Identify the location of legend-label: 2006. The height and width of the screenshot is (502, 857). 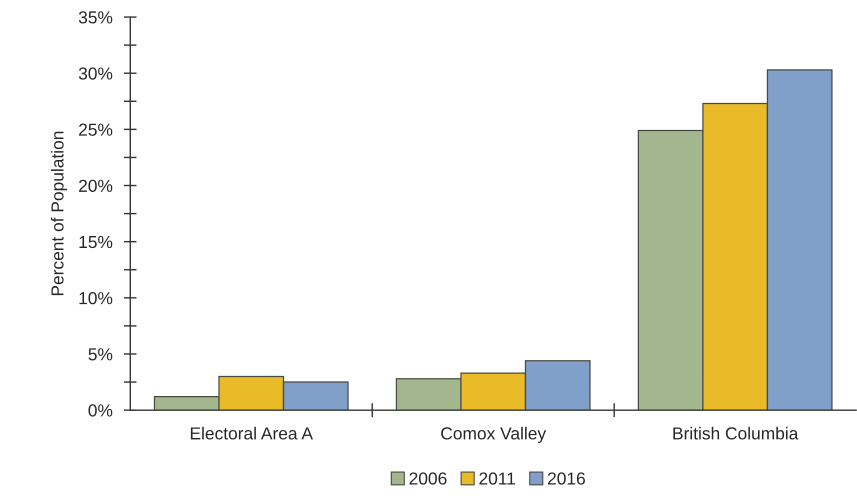
(428, 478).